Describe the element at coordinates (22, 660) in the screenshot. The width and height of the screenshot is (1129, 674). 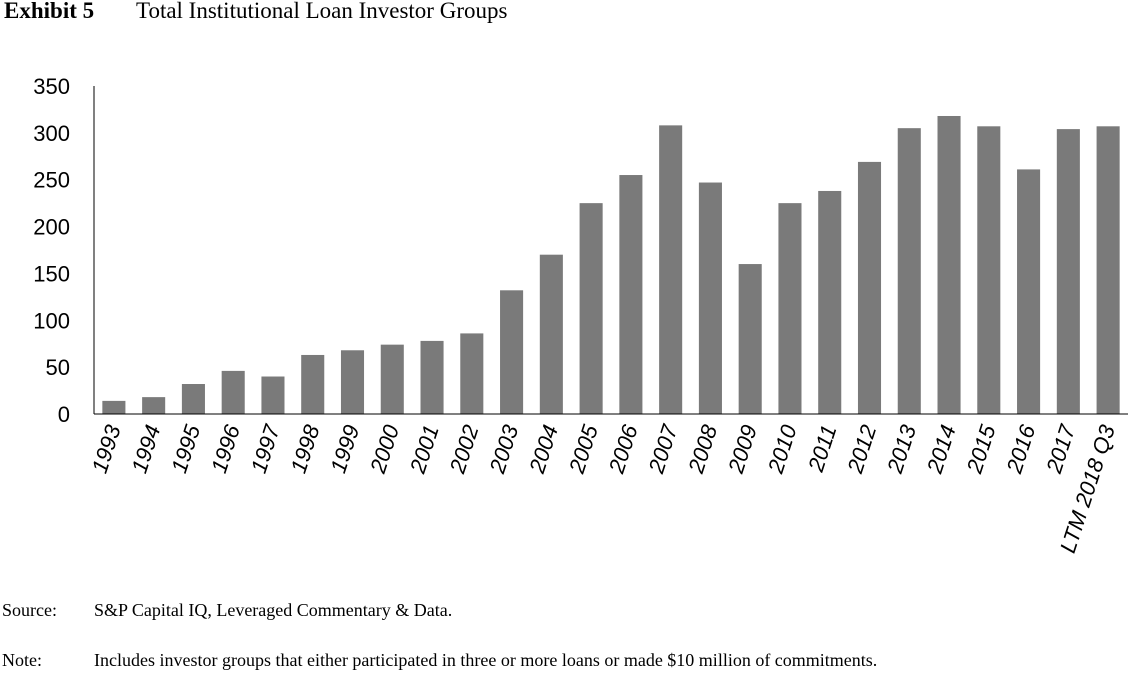
I see `note-label: Note:` at that location.